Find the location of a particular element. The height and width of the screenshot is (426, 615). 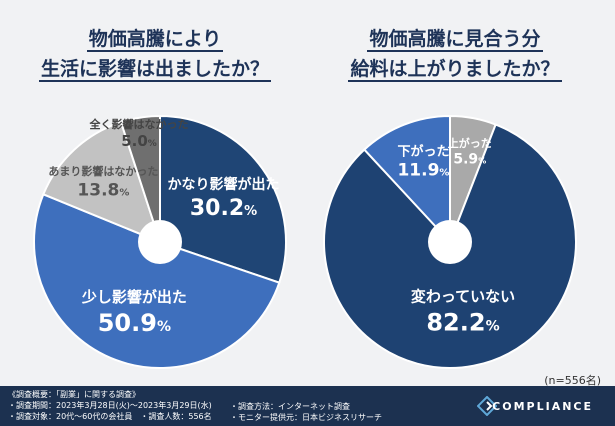

pie-slice-label: 上がった is located at coordinates (470, 143).